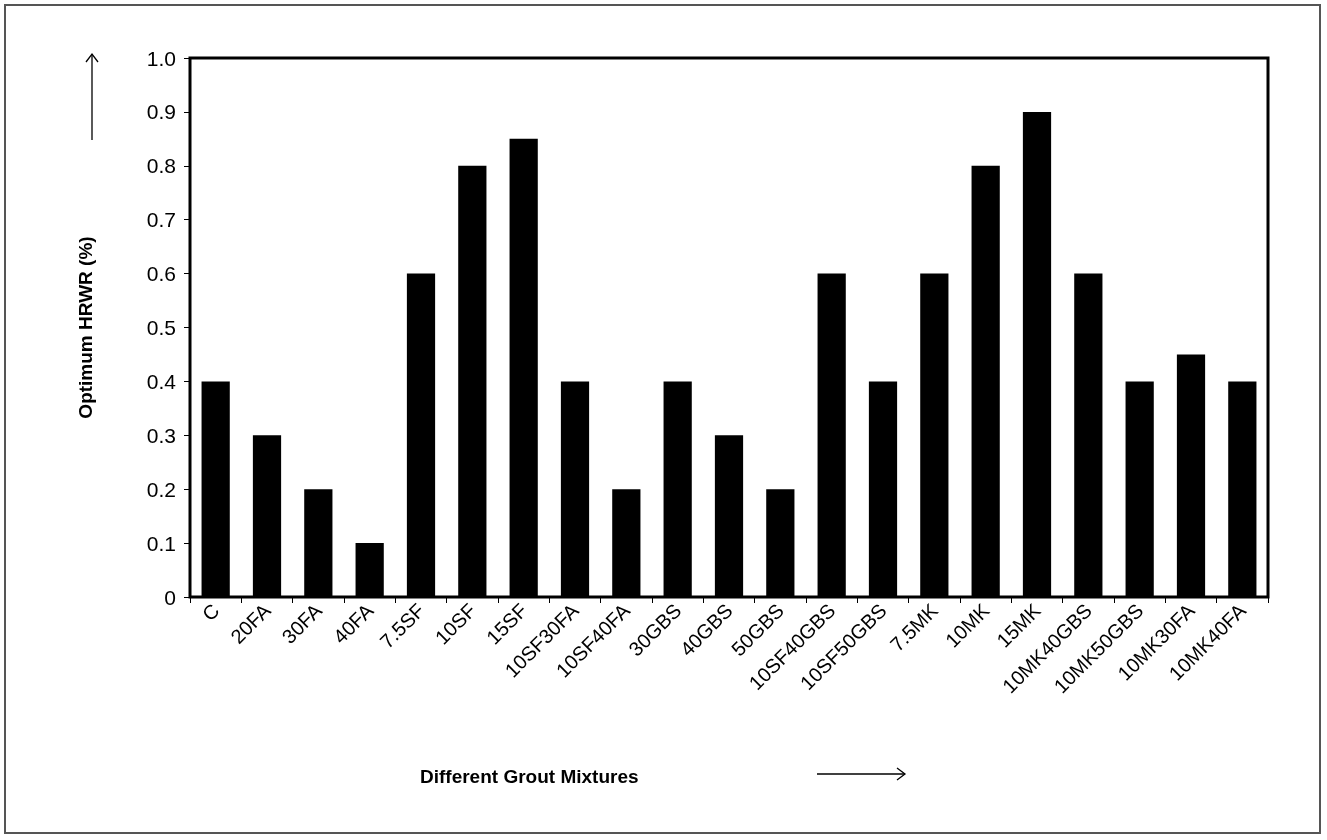 Image resolution: width=1327 pixels, height=840 pixels. I want to click on y-tick-label: 0, so click(170, 597).